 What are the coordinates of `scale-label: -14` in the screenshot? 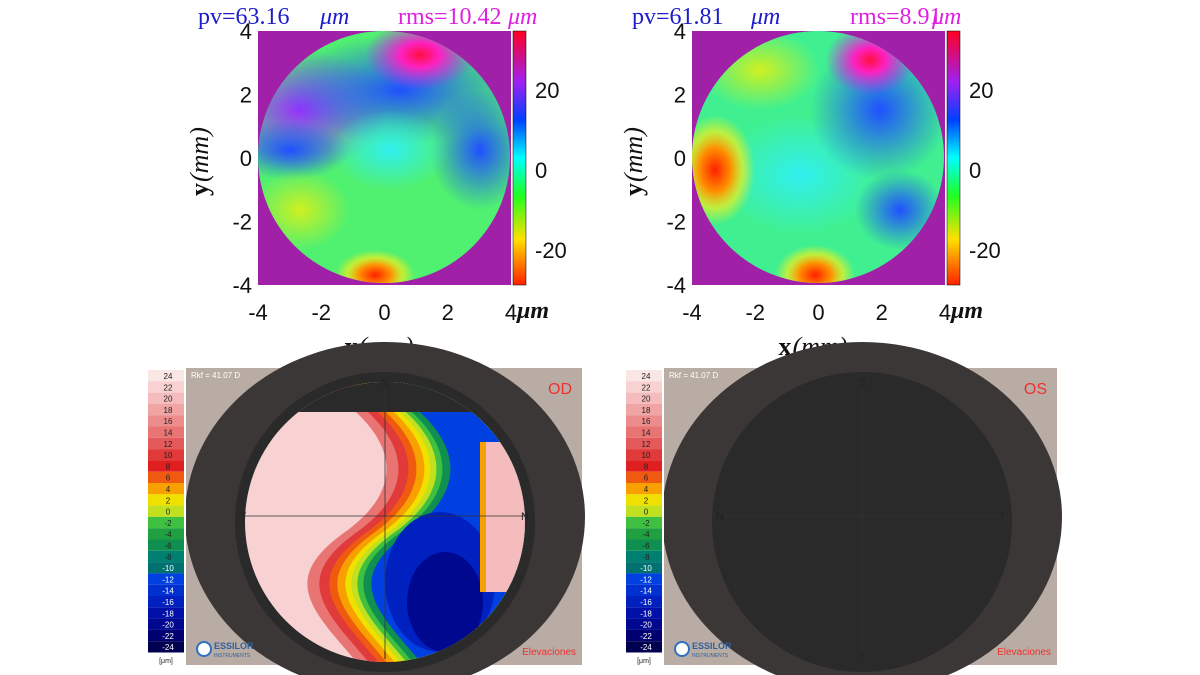 It's located at (168, 591).